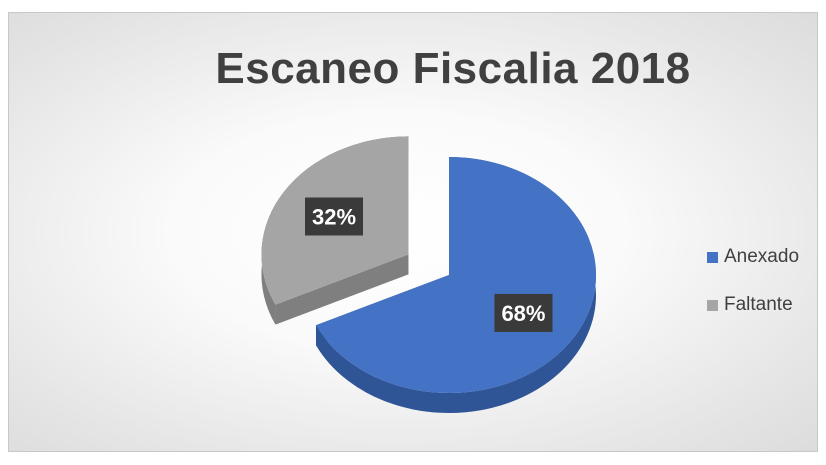  Describe the element at coordinates (453, 68) in the screenshot. I see `chart-title: Escaneo Fiscalia 2018` at that location.